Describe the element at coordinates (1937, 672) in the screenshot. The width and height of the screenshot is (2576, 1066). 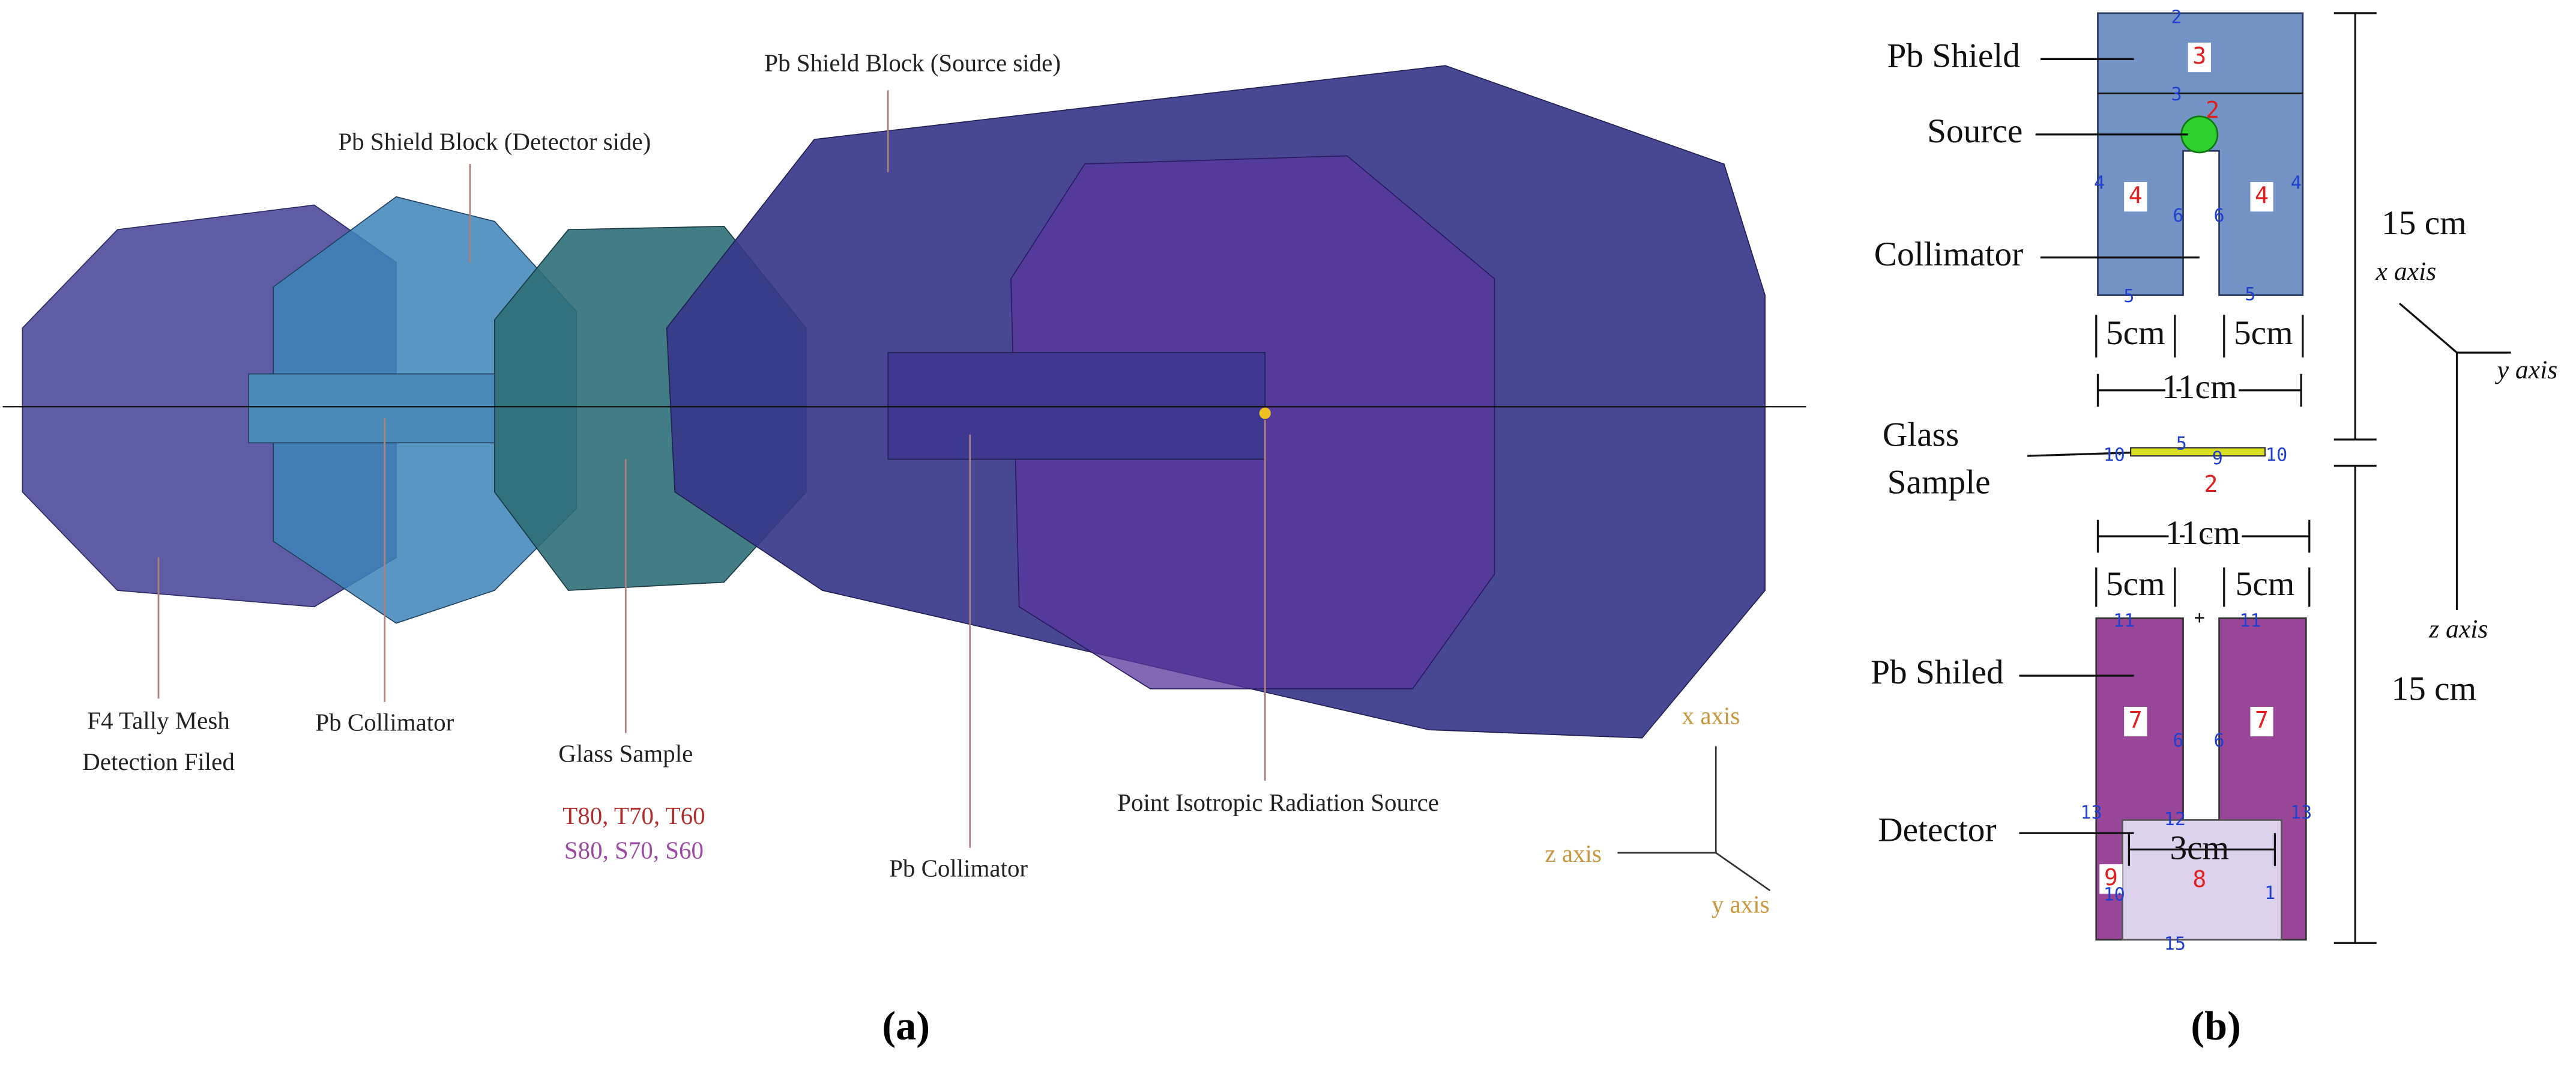
I see `label: Pb Shiled` at that location.